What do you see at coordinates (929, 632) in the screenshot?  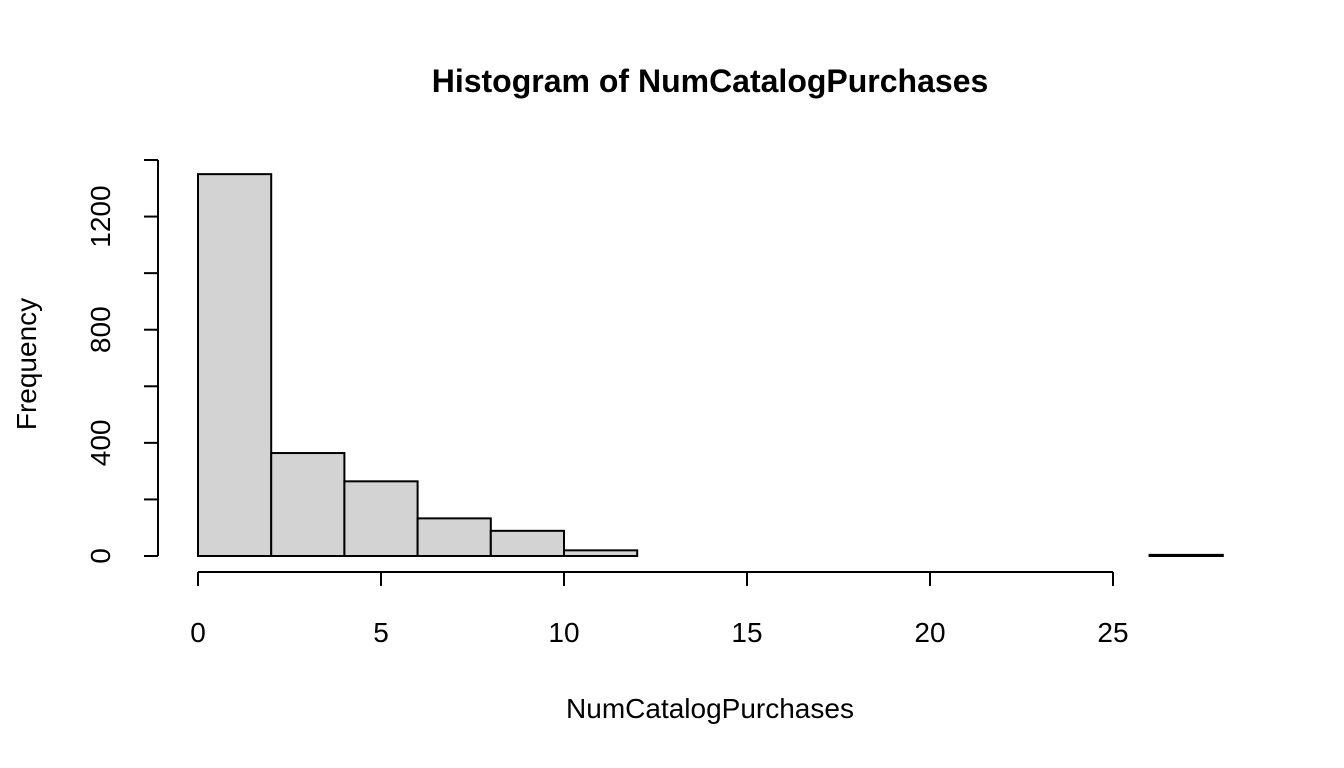 I see `x-tick-label-4: 20` at bounding box center [929, 632].